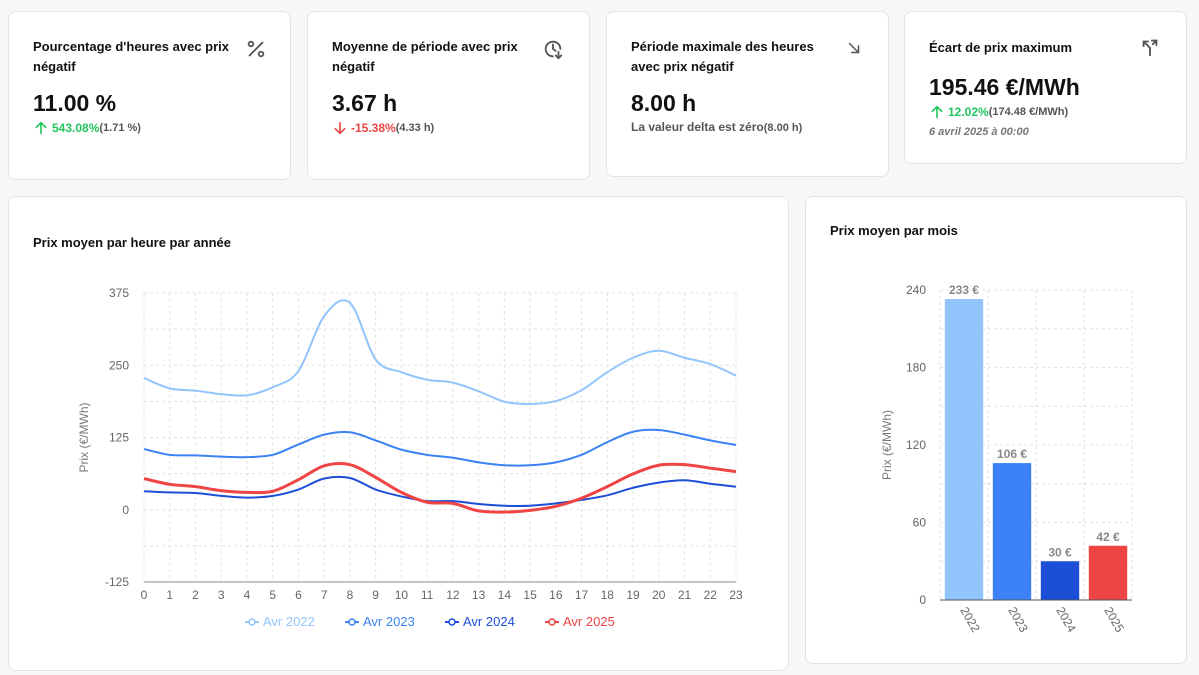 The image size is (1199, 675). I want to click on y-tick-label: 120, so click(916, 445).